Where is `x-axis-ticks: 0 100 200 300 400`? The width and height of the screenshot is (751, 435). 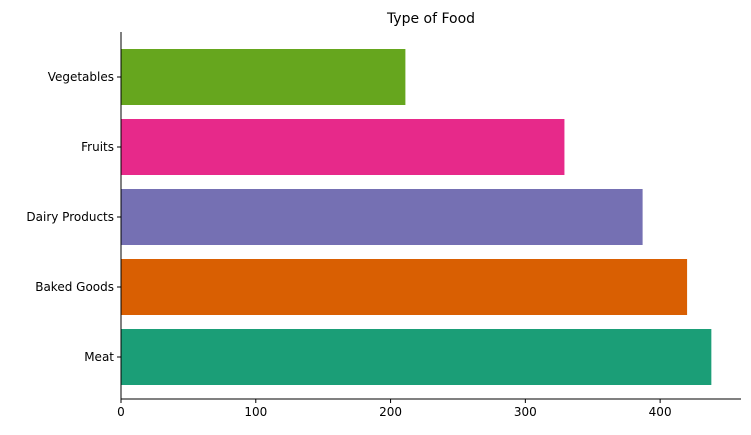 x-axis-ticks: 0 100 200 300 400 is located at coordinates (394, 409).